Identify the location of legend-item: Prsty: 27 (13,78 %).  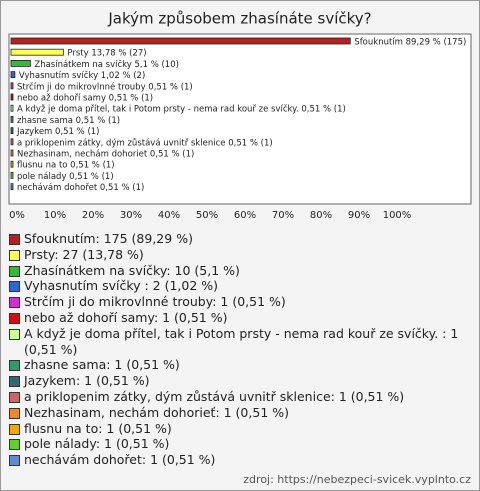
(240, 255).